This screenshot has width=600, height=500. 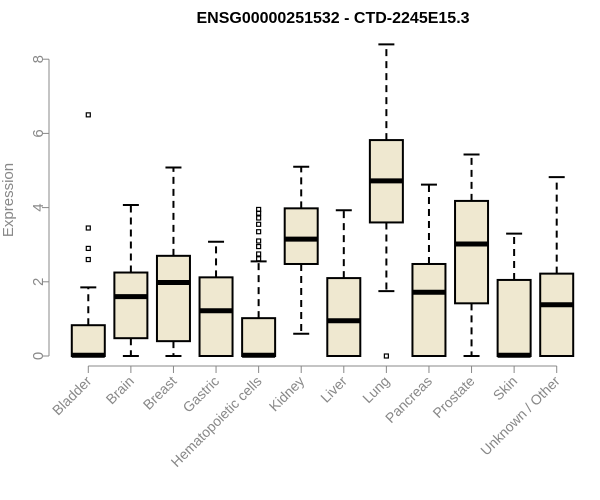 I want to click on box-prostate, so click(x=472, y=255).